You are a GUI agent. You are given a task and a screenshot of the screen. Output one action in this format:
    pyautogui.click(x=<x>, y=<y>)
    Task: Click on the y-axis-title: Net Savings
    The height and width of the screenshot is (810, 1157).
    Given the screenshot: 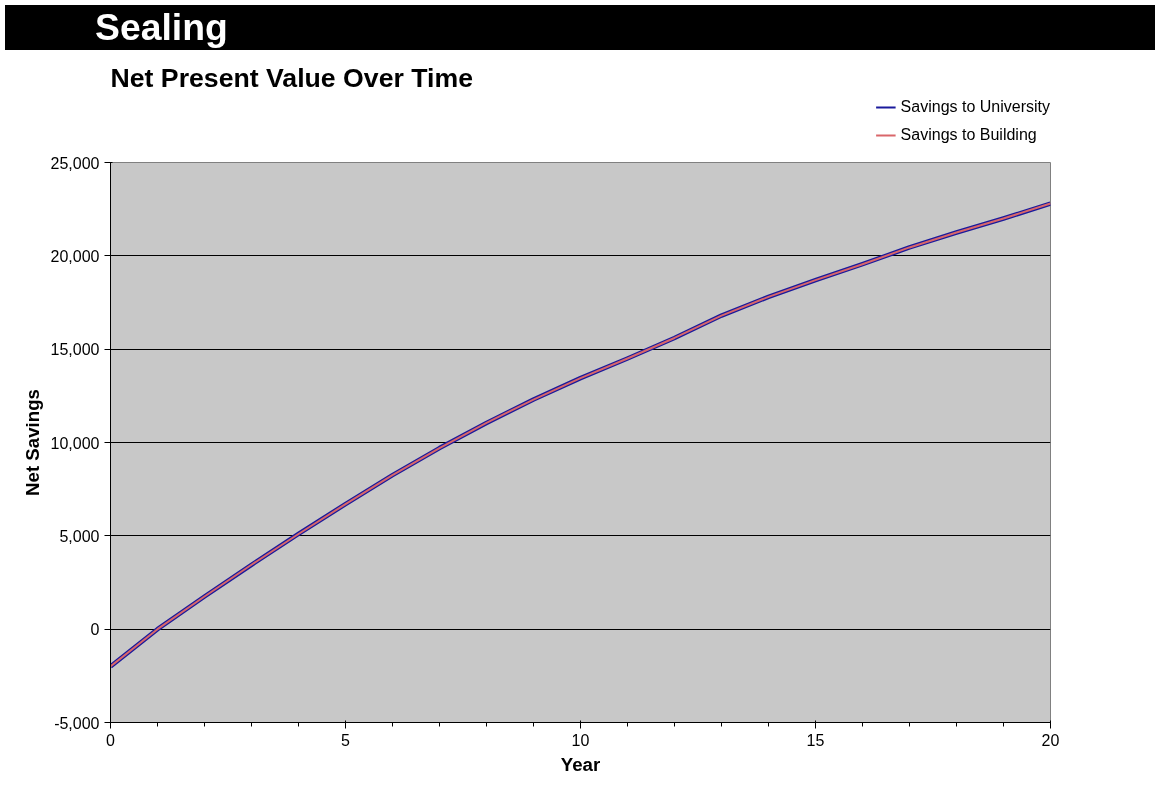 What is the action you would take?
    pyautogui.click(x=32, y=442)
    